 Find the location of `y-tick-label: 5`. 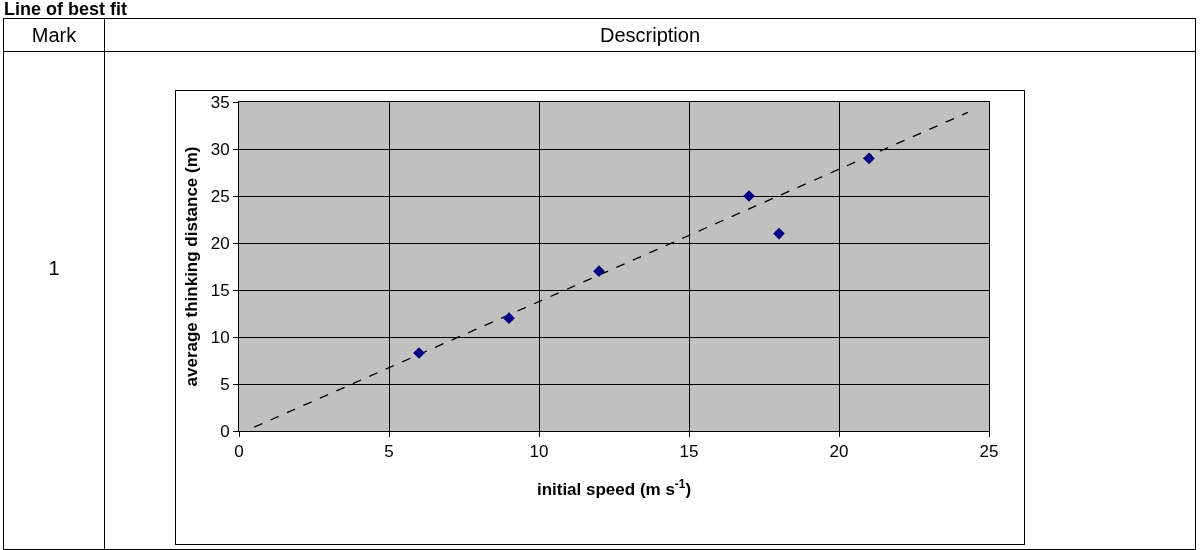

y-tick-label: 5 is located at coordinates (225, 384).